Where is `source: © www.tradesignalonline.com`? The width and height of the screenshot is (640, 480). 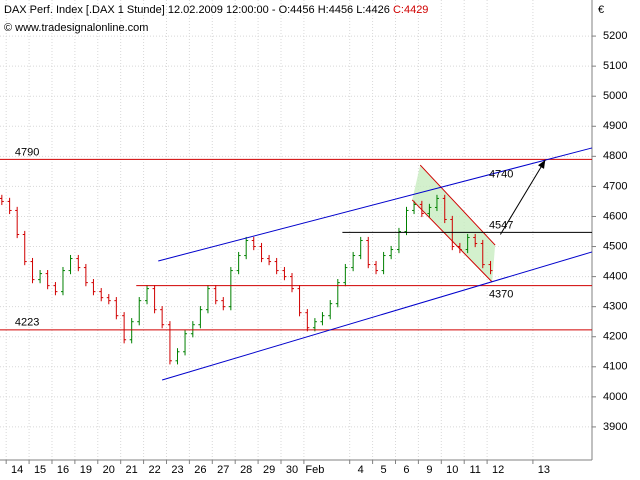
source: © www.tradesignalonline.com is located at coordinates (76, 28).